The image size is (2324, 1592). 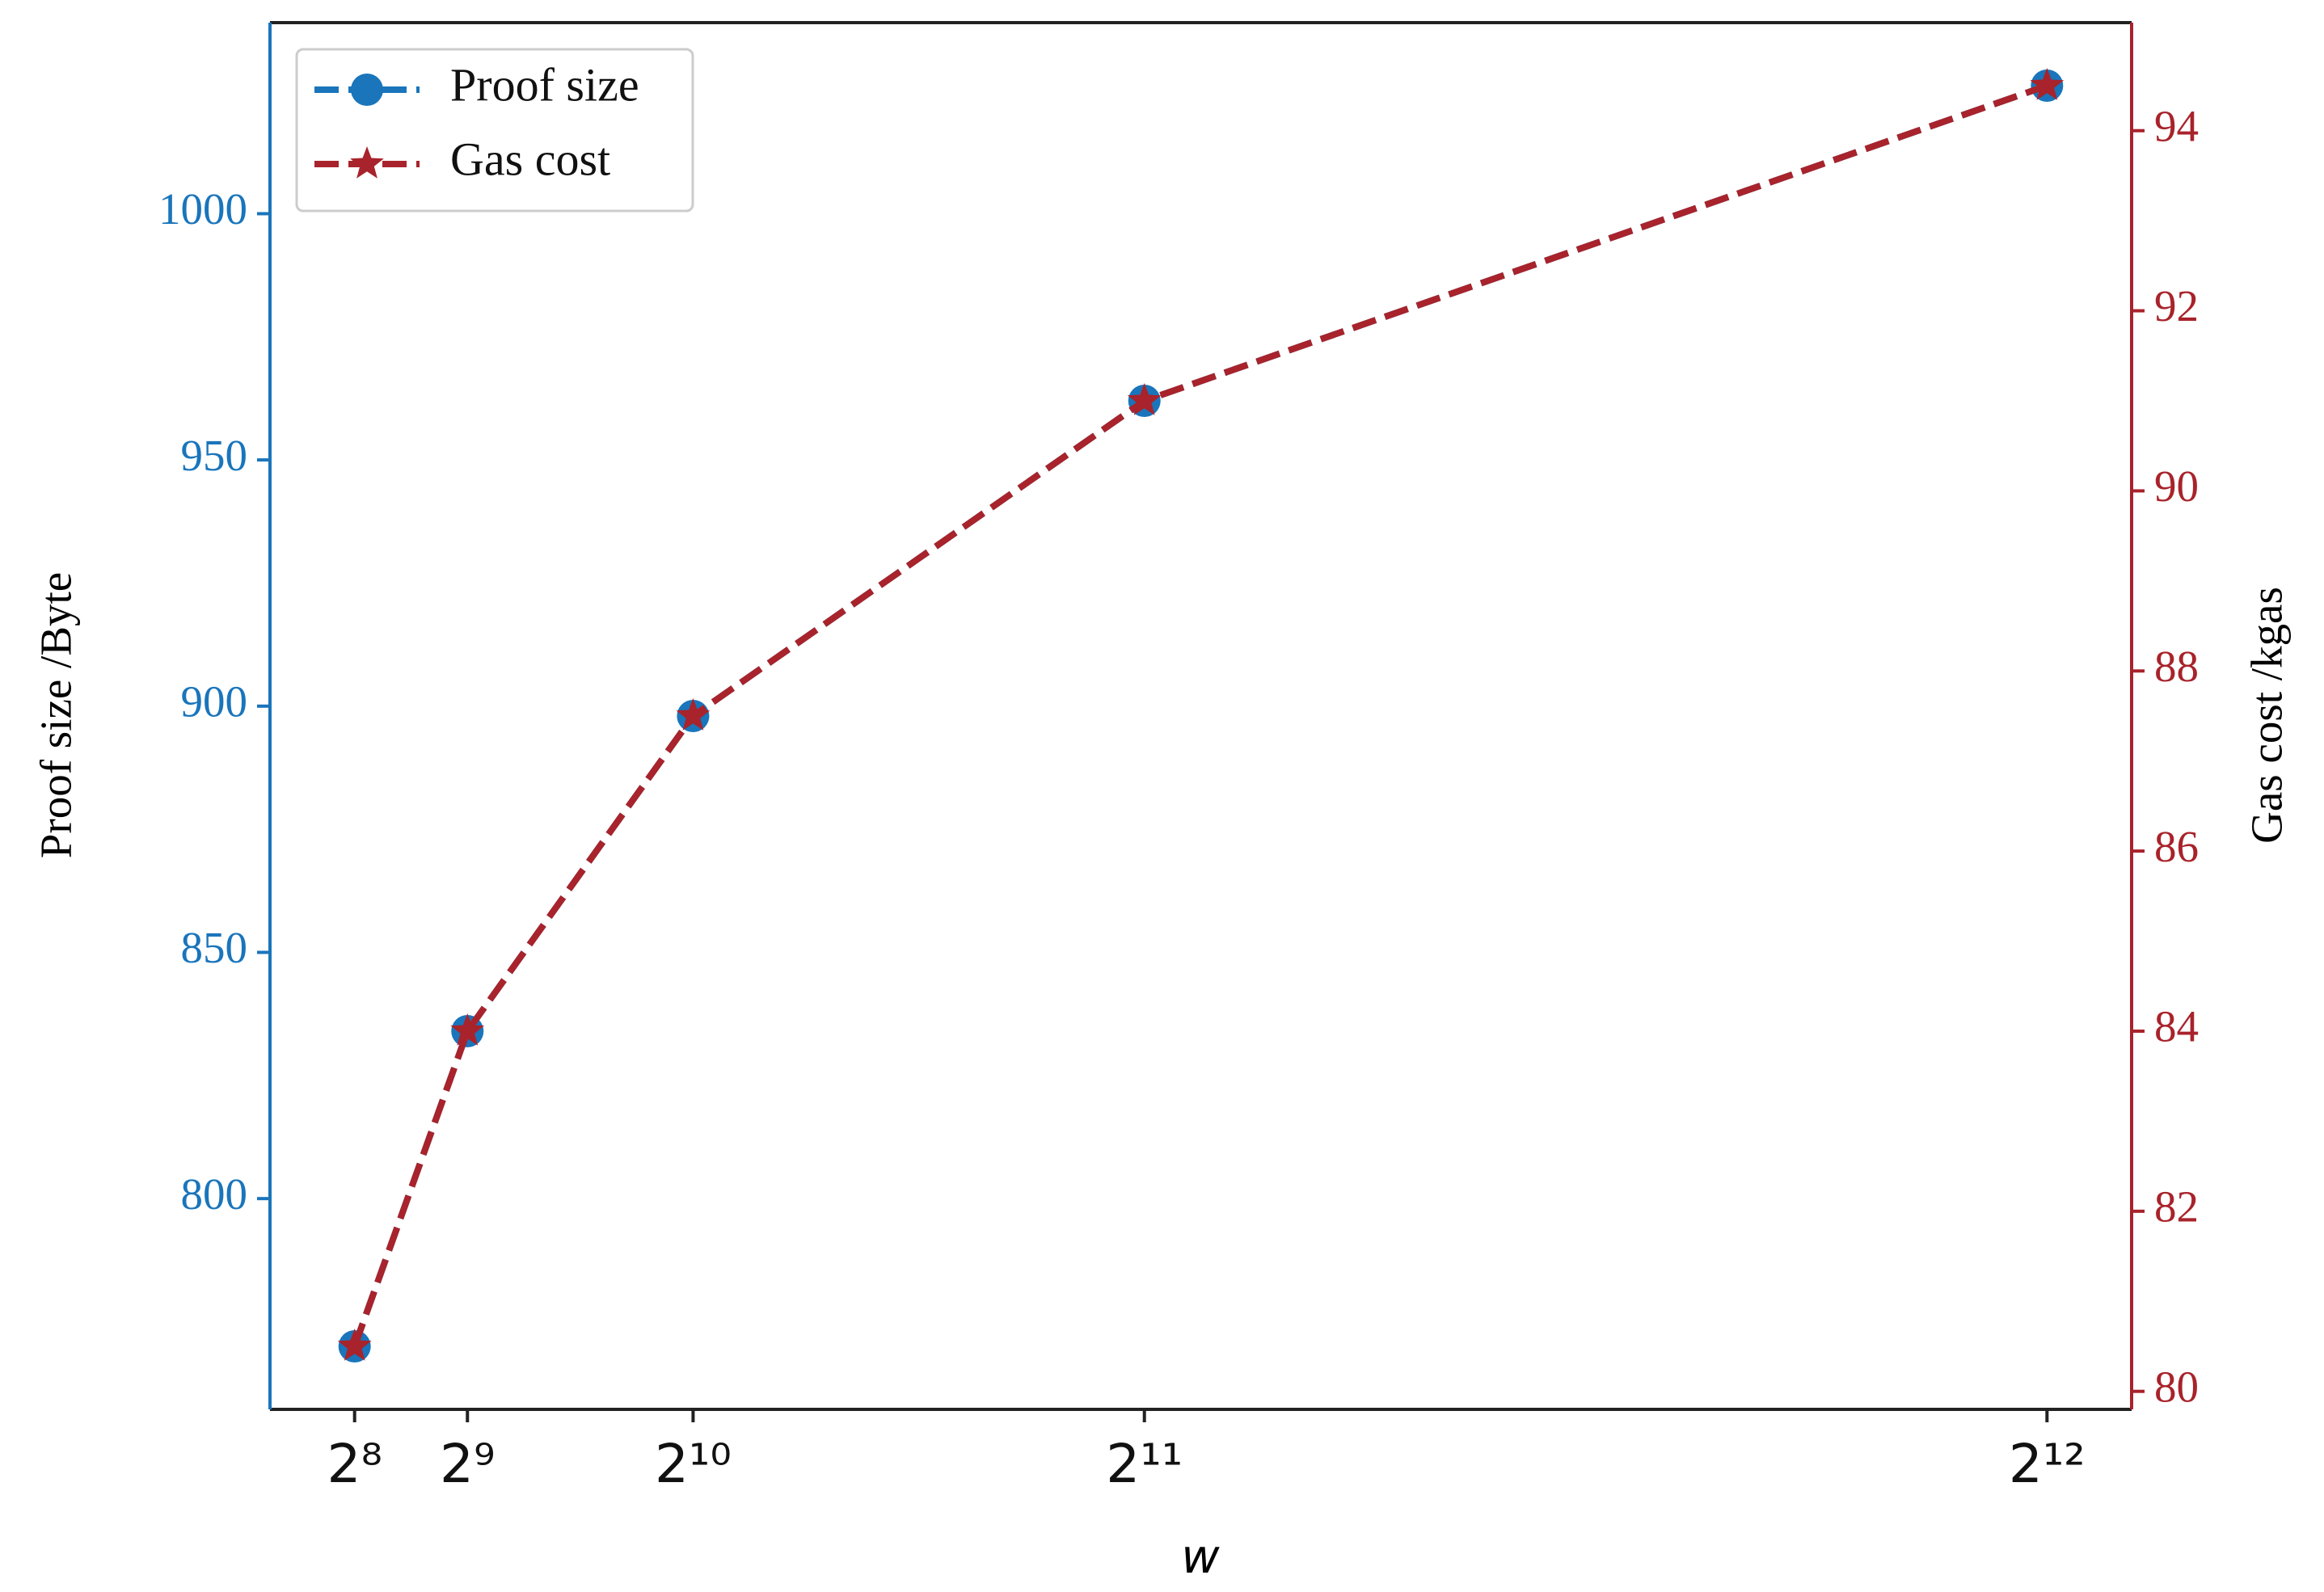 What do you see at coordinates (355, 1464) in the screenshot?
I see `x-tick-label: 2⁸` at bounding box center [355, 1464].